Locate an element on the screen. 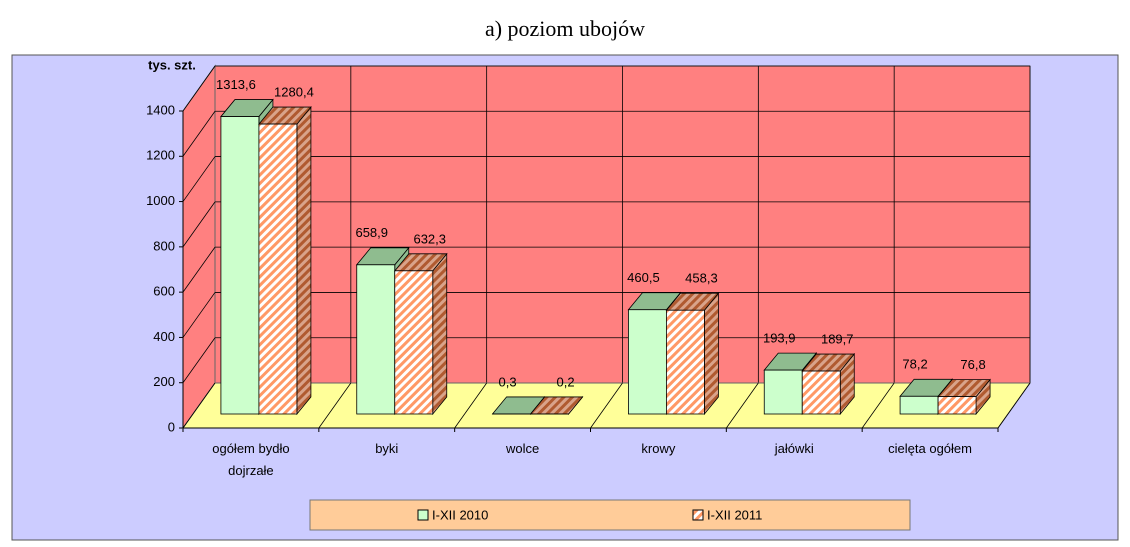 Image resolution: width=1130 pixels, height=547 pixels. value-label: 458,3 is located at coordinates (701, 278).